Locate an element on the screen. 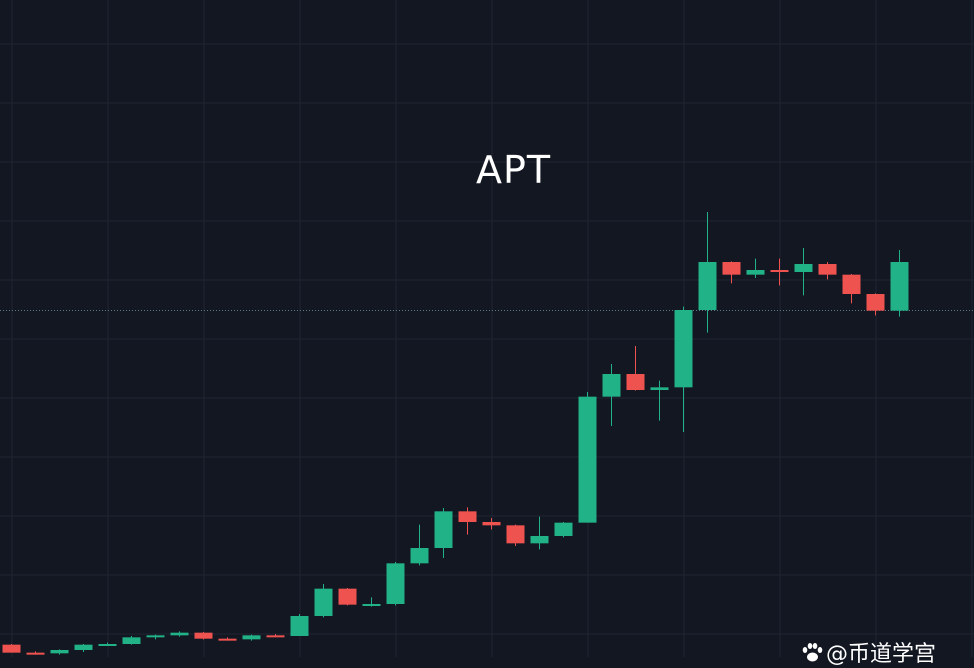 The height and width of the screenshot is (668, 974). paw-icon is located at coordinates (812, 652).